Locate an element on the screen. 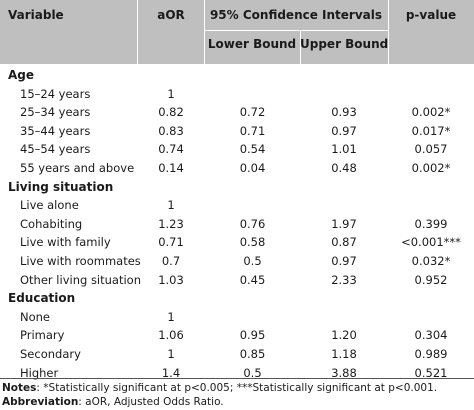 Image resolution: width=474 pixels, height=410 pixels. cell-upper-bound: 0.93 is located at coordinates (344, 112).